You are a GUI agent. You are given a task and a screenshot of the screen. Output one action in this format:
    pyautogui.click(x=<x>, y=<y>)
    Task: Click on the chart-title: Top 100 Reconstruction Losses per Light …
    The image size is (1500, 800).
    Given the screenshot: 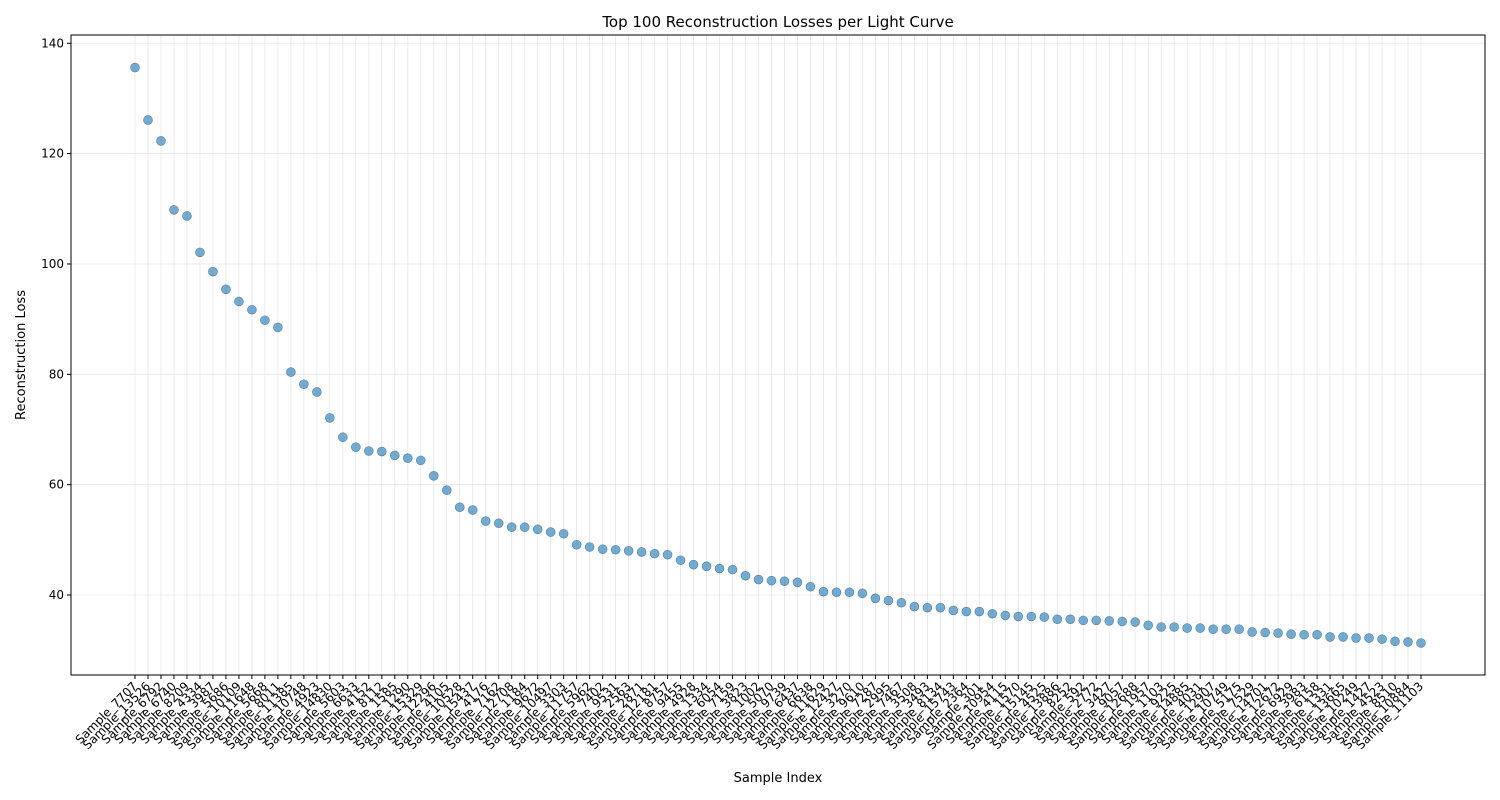 What is the action you would take?
    pyautogui.click(x=777, y=22)
    